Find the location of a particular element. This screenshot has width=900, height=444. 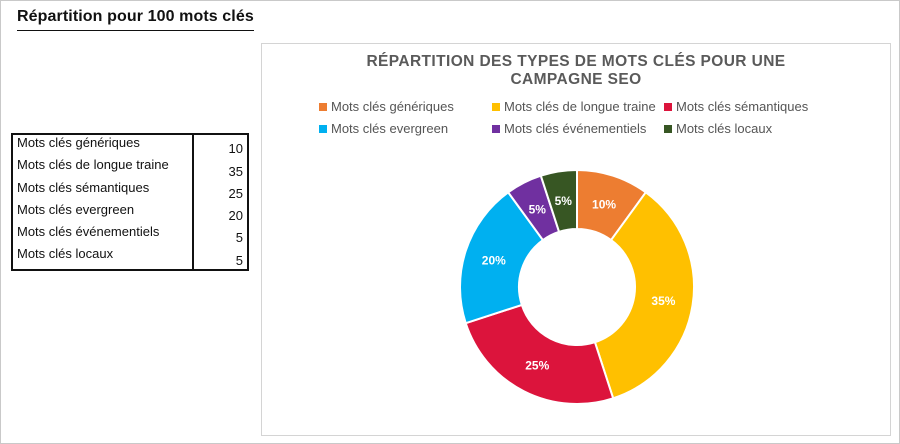

legend-item: Mots clés sémantiques is located at coordinates (736, 106).